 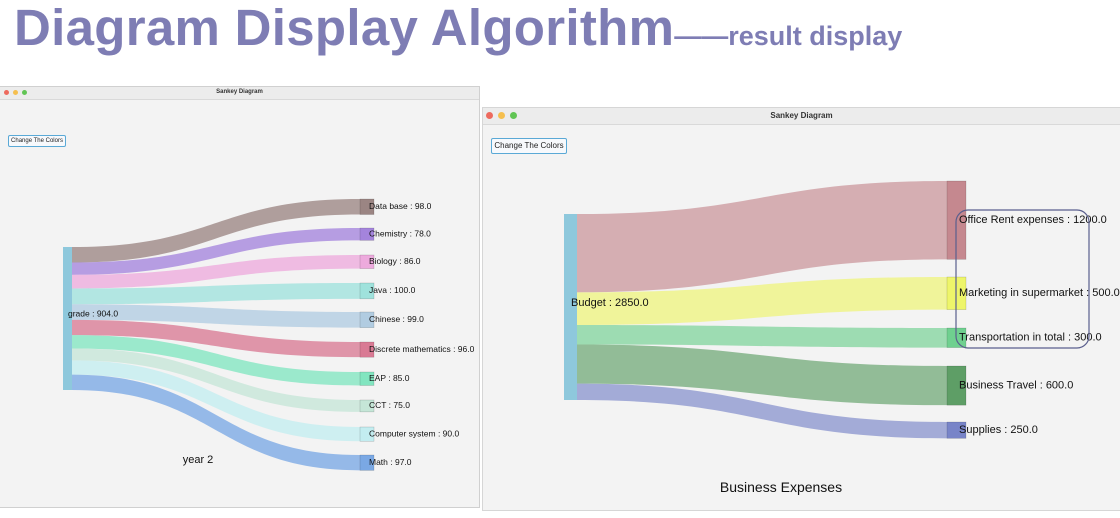 I want to click on target-label: Data base : 98.0, so click(x=400, y=206).